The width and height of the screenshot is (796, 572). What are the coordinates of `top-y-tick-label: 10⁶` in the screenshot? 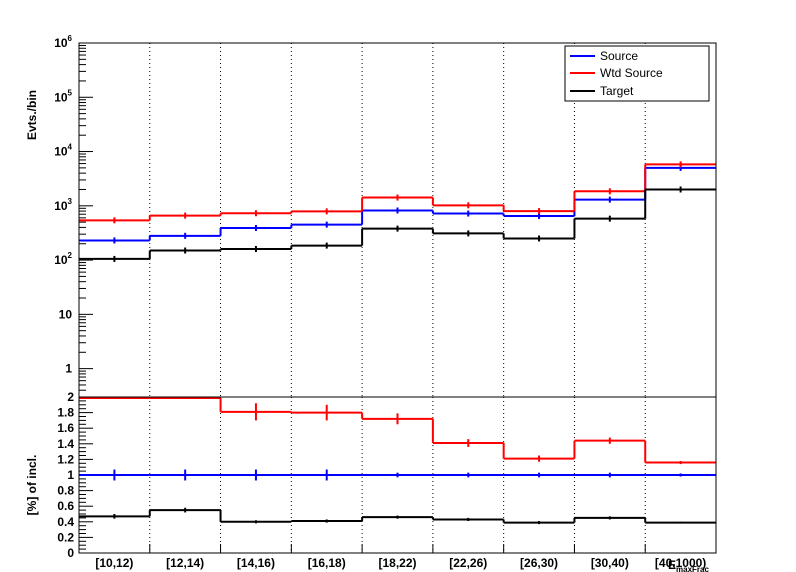 It's located at (63, 42).